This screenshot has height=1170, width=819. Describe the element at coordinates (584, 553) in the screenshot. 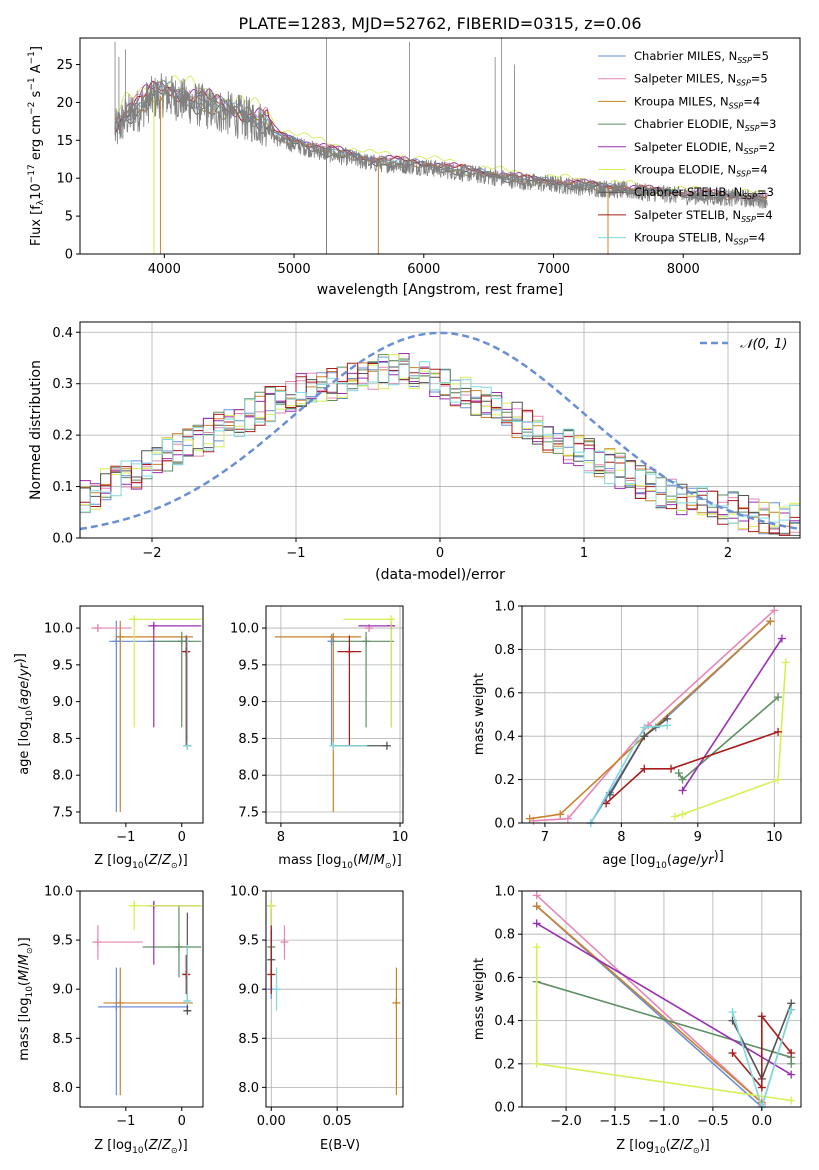

I see `x-tick-label: 1` at that location.